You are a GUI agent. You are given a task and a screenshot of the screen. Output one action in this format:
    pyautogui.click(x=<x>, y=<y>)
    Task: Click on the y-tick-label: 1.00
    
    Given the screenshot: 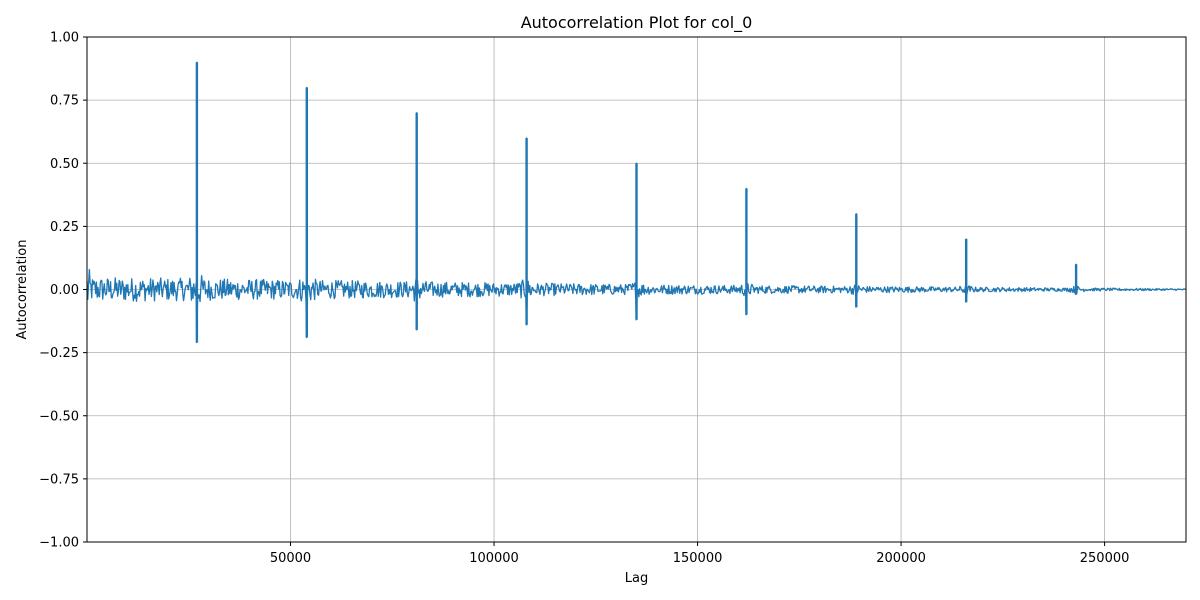 What is the action you would take?
    pyautogui.click(x=64, y=38)
    